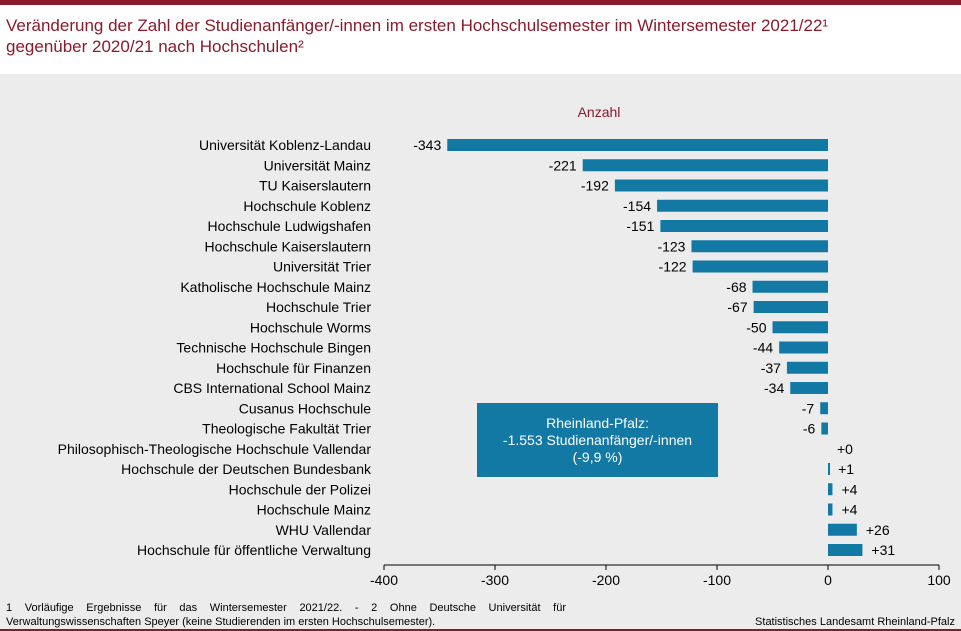  Describe the element at coordinates (480, 630) in the screenshot. I see `bottom-accent-bar` at that location.